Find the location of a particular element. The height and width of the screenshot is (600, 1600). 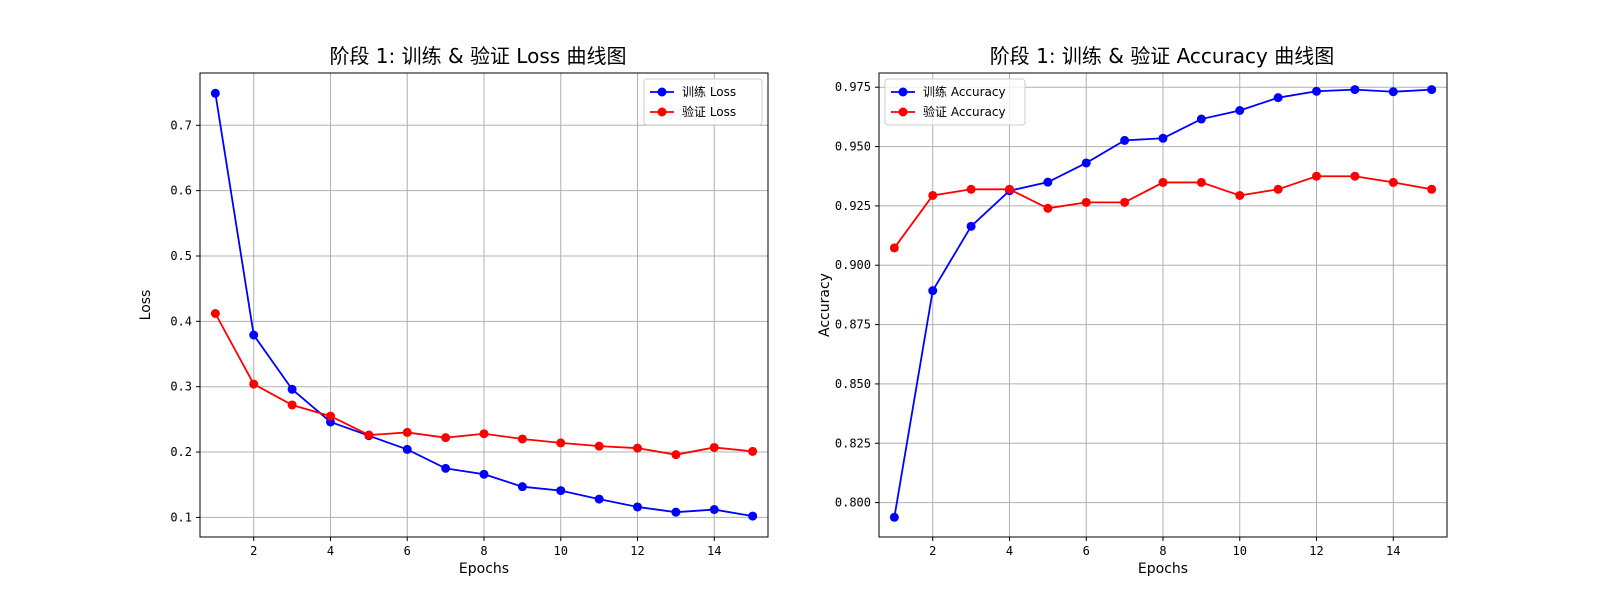

accuracy-y-tick-label: 0.925 is located at coordinates (853, 206).